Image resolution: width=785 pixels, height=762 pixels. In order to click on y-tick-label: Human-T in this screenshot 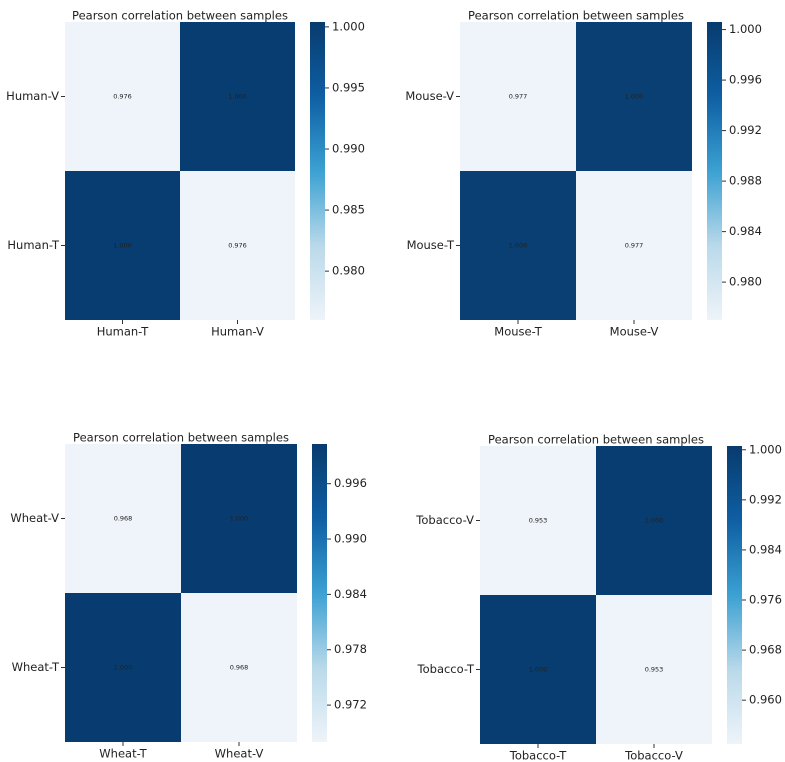, I will do `click(33, 245)`.